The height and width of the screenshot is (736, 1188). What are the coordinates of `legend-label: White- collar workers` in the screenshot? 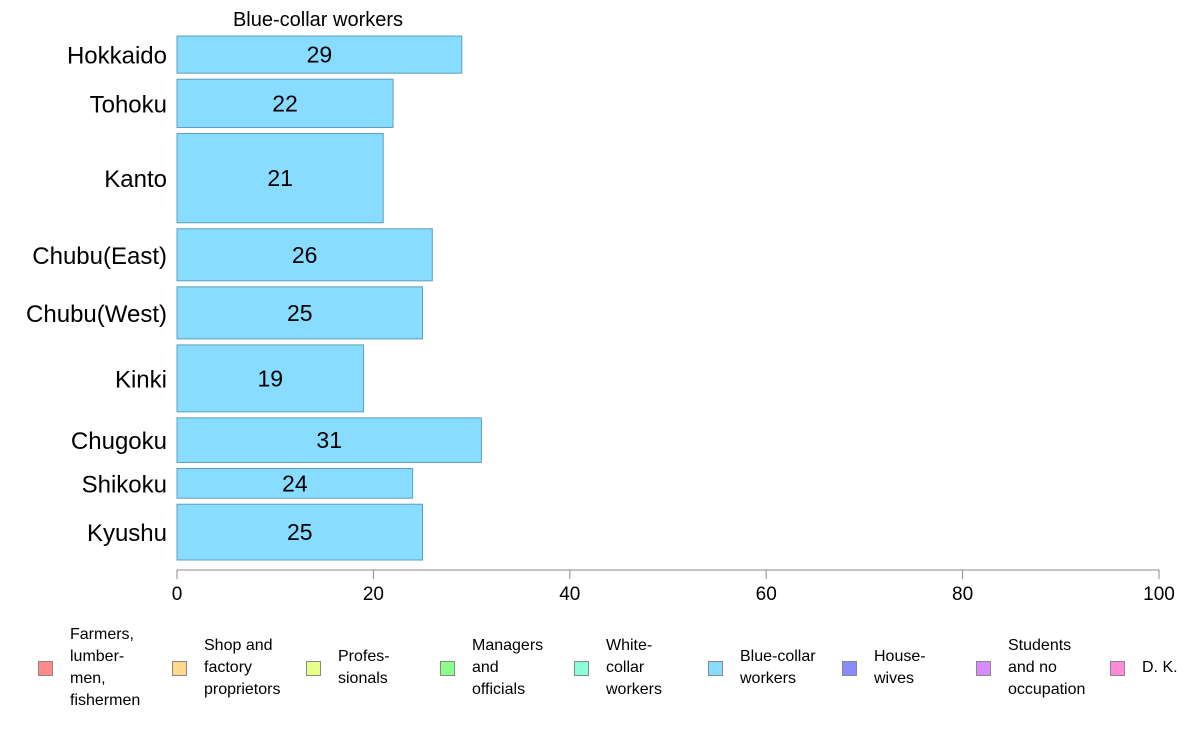 It's located at (634, 667).